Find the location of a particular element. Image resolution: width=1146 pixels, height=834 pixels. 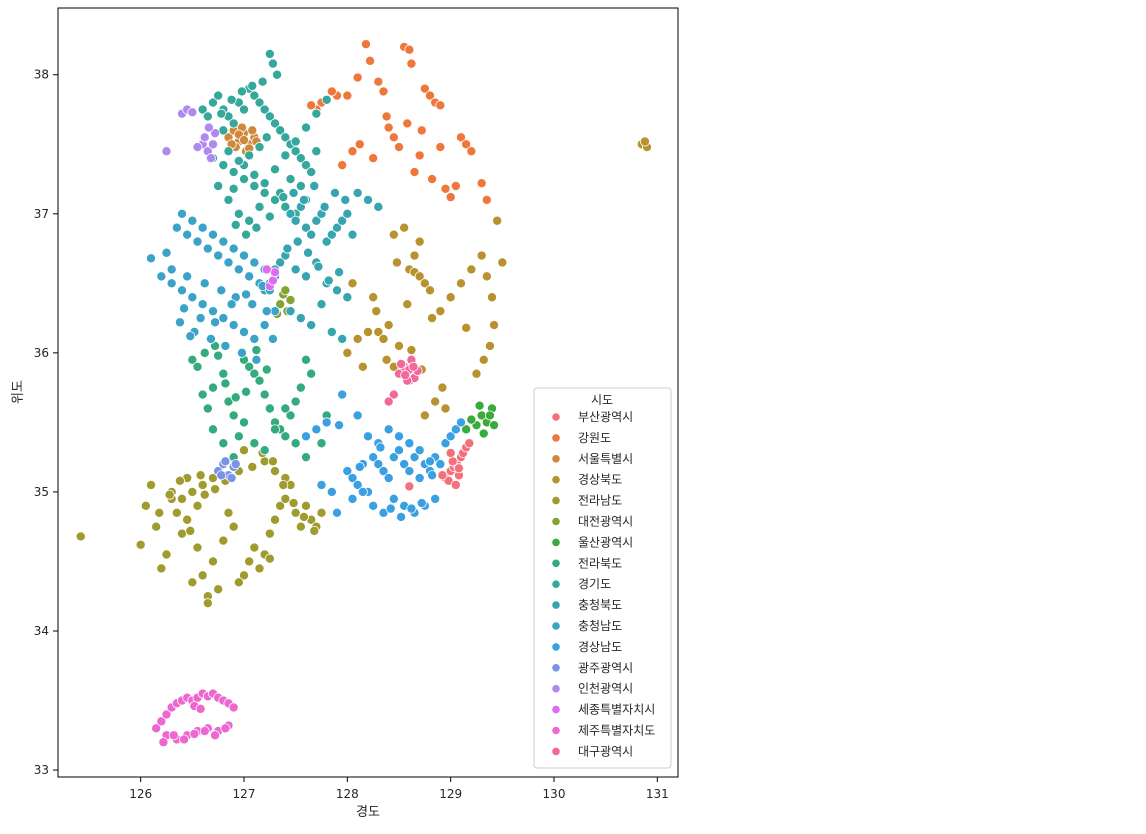

y-tick-label: 33 is located at coordinates (41, 770).